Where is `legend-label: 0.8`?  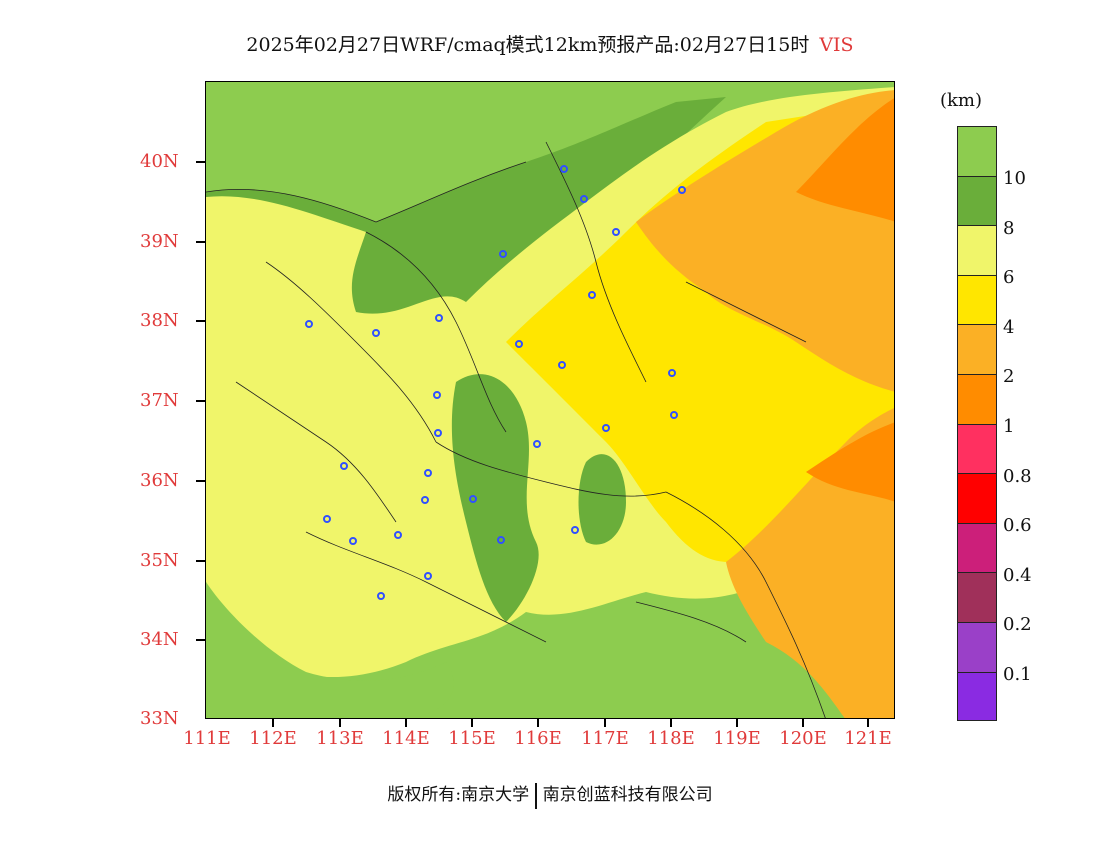 legend-label: 0.8 is located at coordinates (1017, 476).